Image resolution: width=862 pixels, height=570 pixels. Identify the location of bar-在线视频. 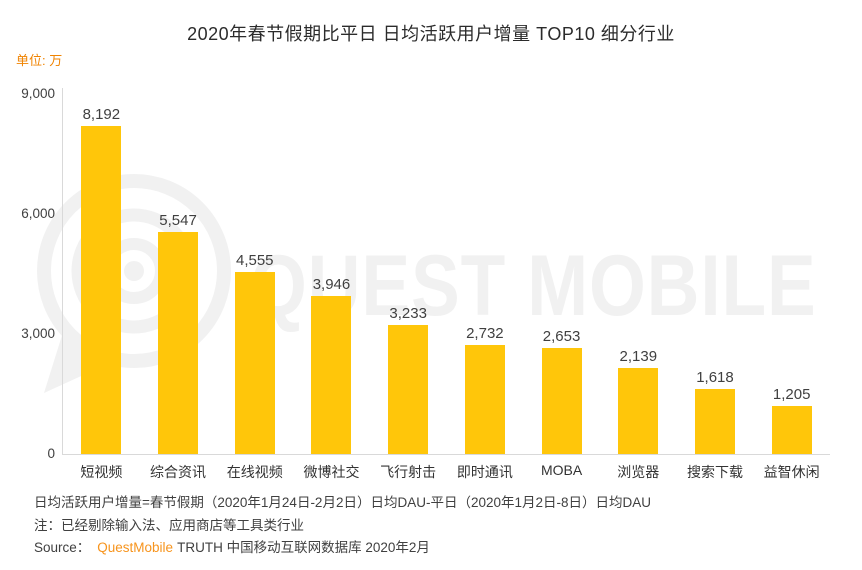
(254, 362).